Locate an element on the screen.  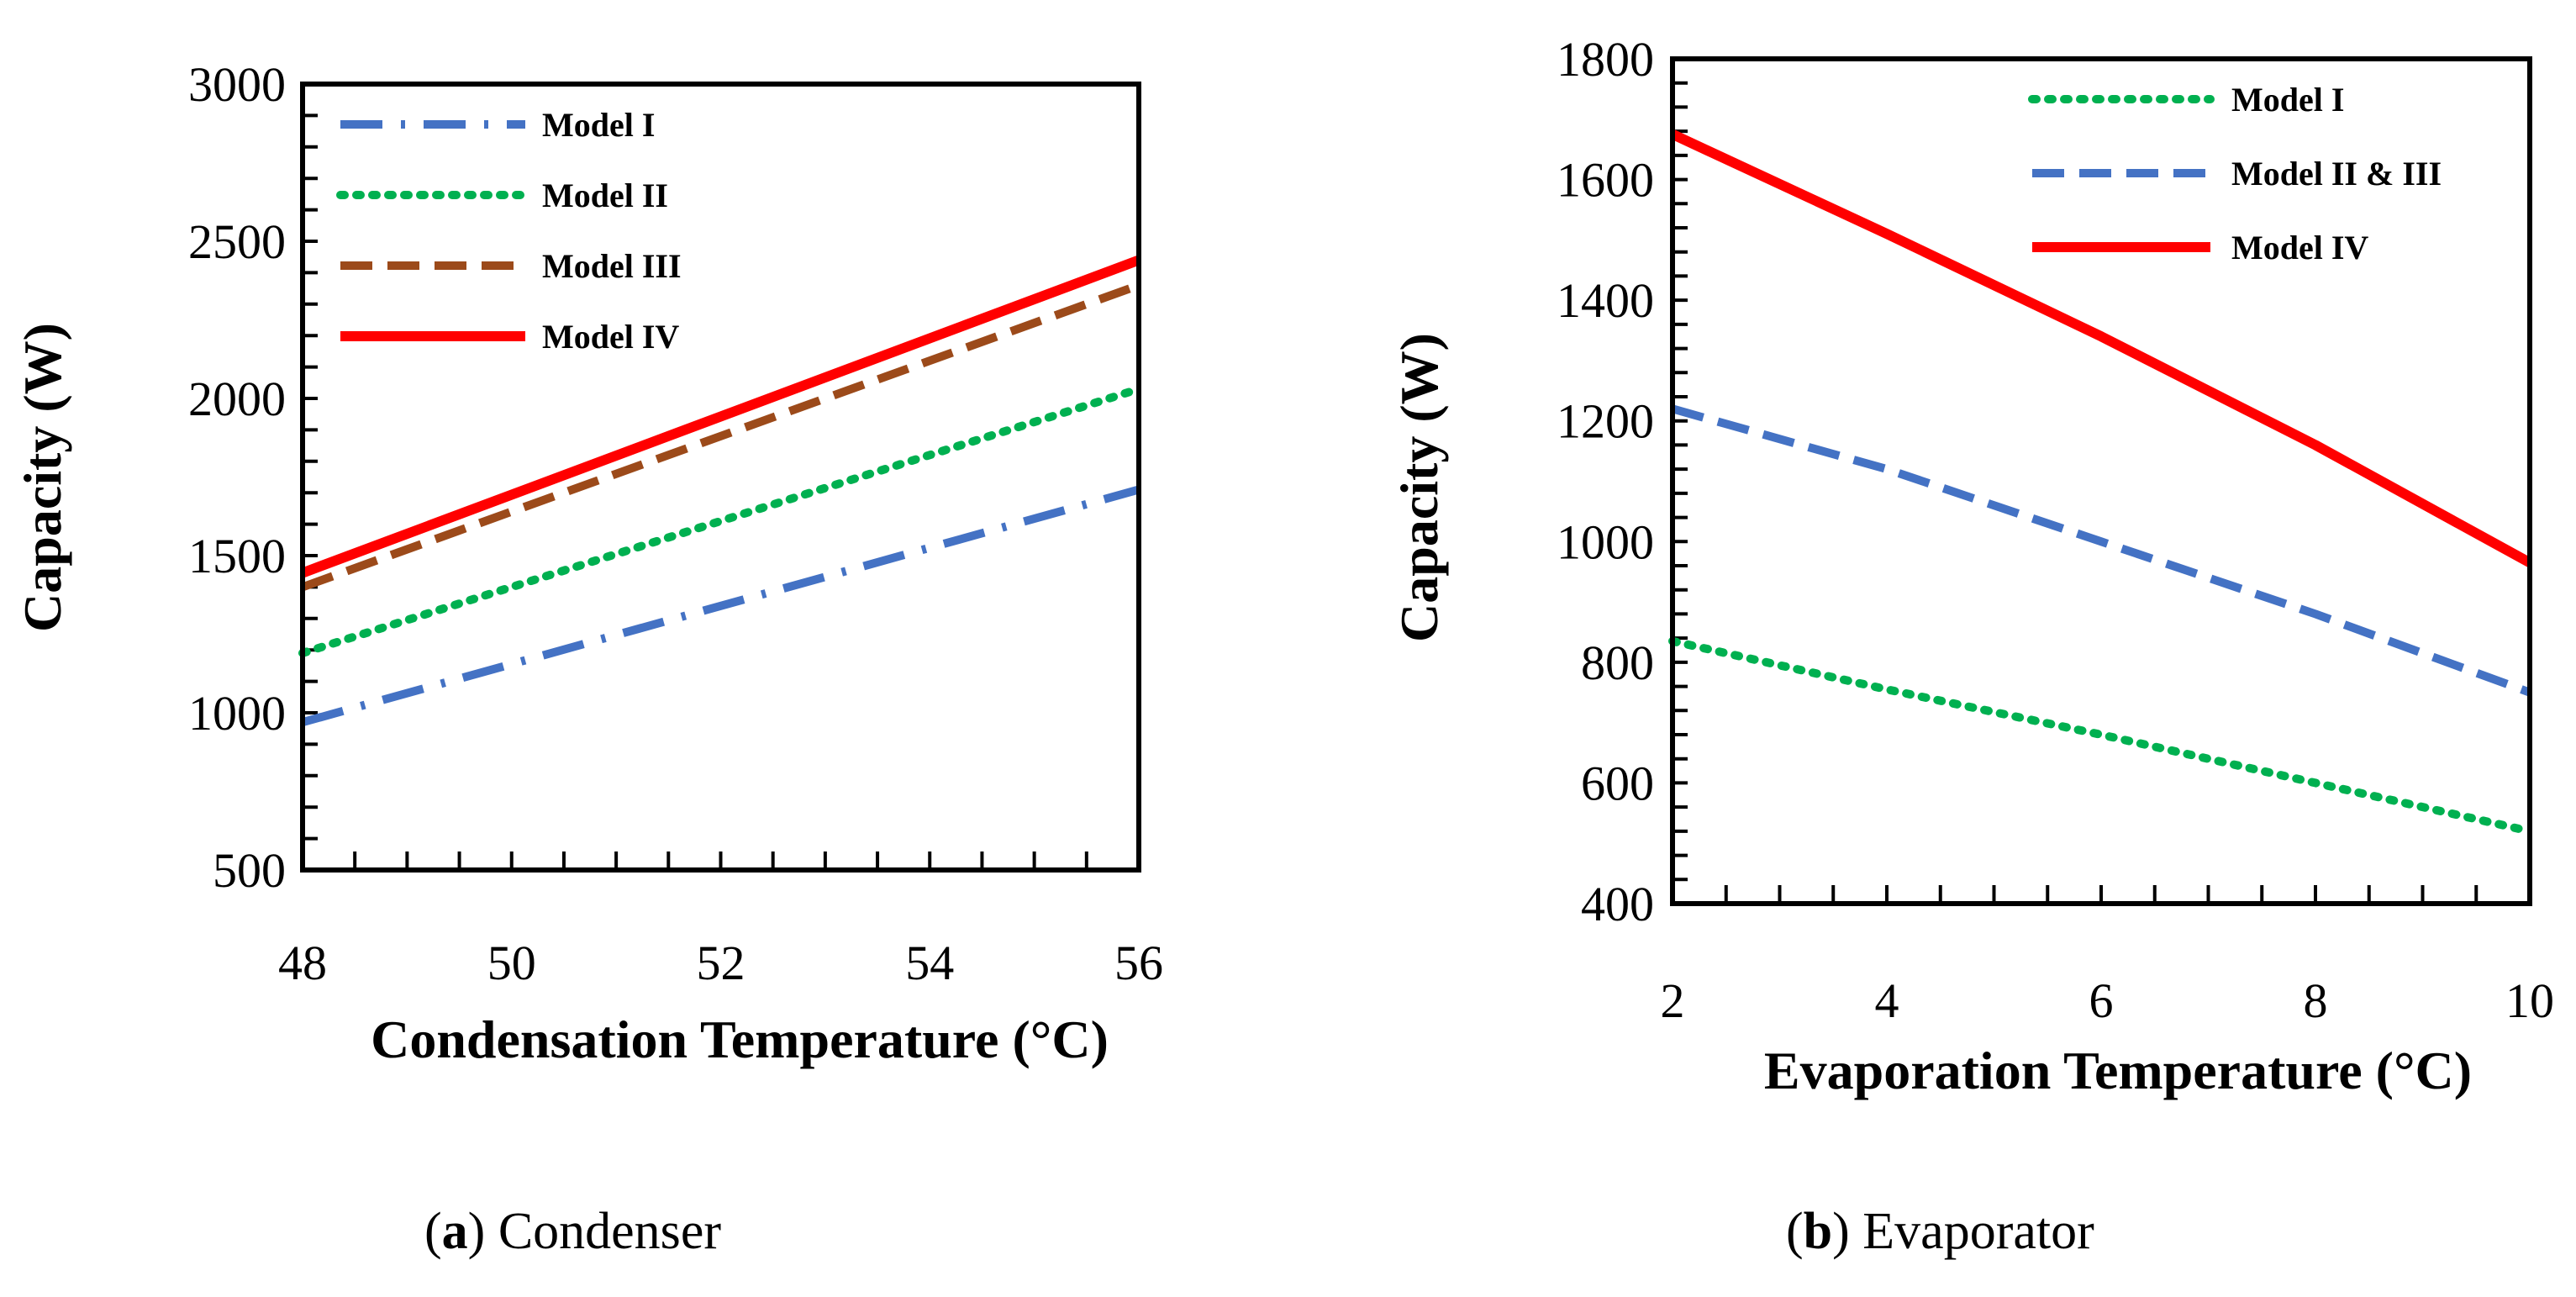
y-tick-label: 1400 is located at coordinates (1605, 300).